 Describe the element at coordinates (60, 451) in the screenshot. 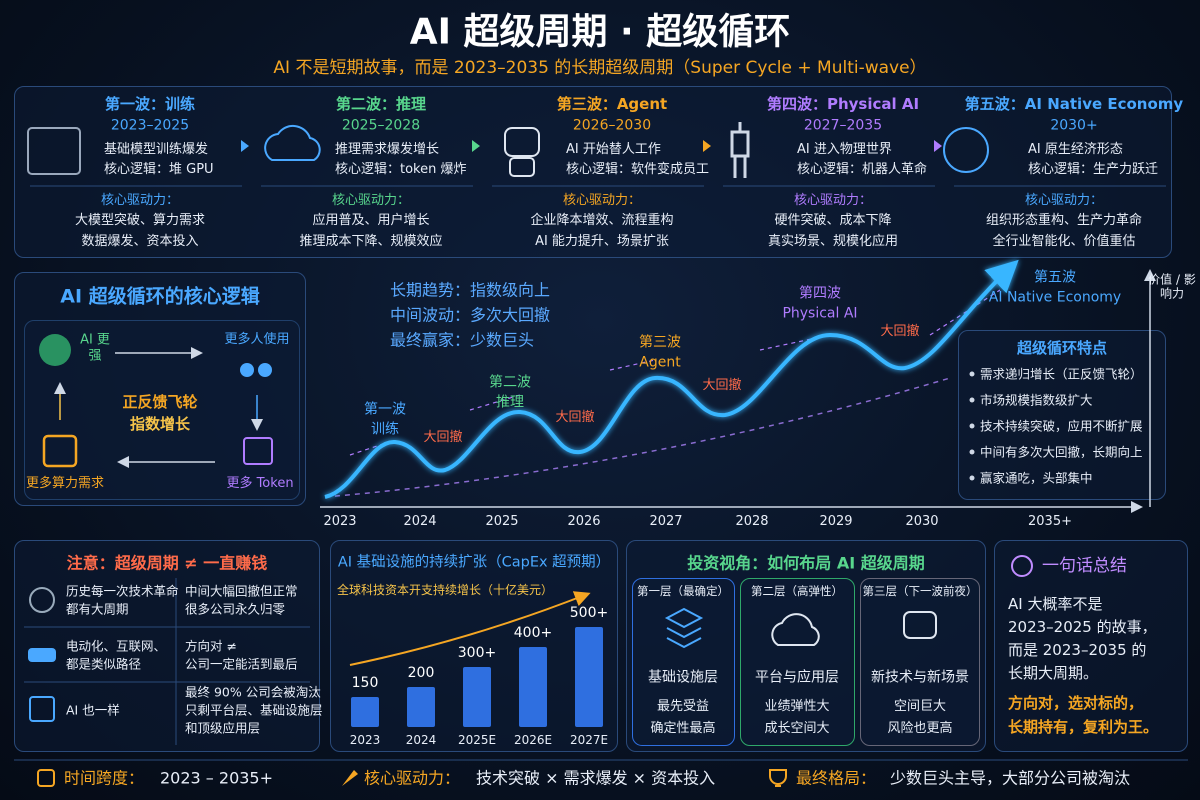

I see `chip-icon` at that location.